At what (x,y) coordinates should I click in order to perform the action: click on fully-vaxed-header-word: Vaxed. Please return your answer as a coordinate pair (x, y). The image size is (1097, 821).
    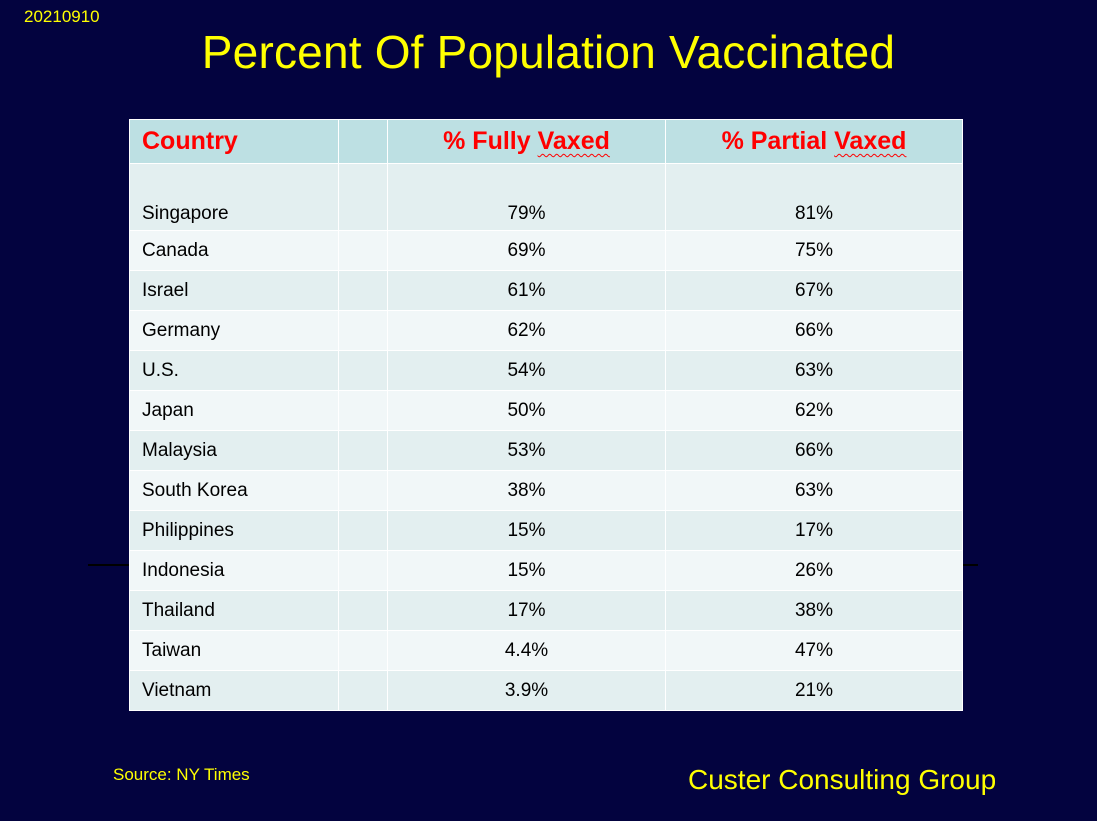
    Looking at the image, I should click on (573, 141).